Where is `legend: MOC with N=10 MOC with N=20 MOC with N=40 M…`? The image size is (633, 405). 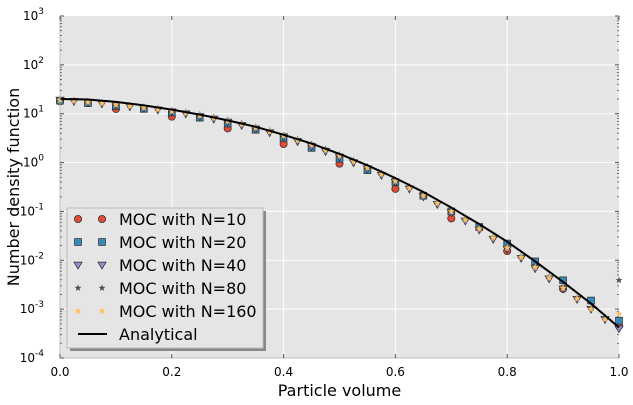
legend: MOC with N=10 MOC with N=20 MOC with N=40 M… is located at coordinates (166, 279).